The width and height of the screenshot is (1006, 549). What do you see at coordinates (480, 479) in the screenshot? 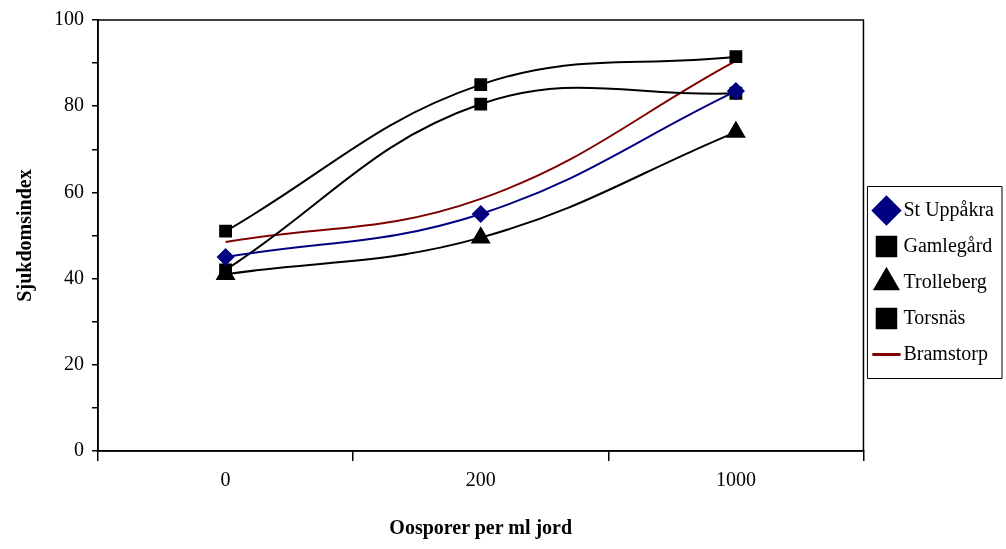
I see `x-tick-label: 200` at bounding box center [480, 479].